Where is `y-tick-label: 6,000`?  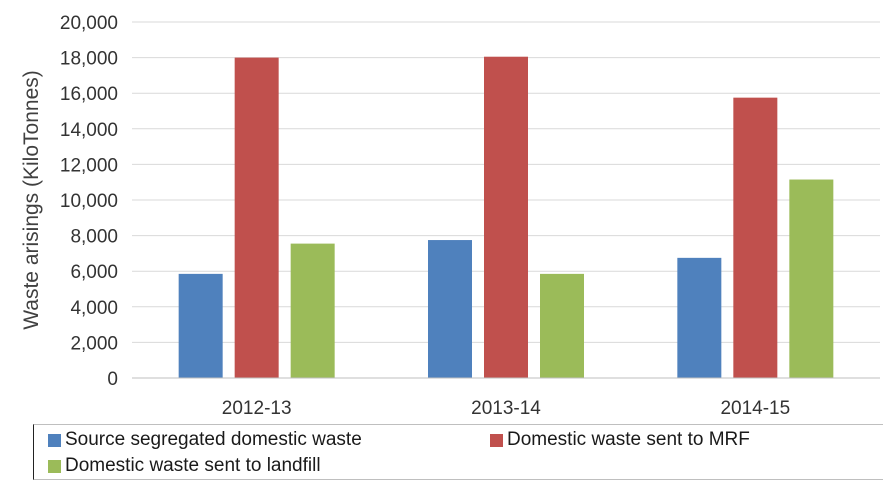 y-tick-label: 6,000 is located at coordinates (94, 272).